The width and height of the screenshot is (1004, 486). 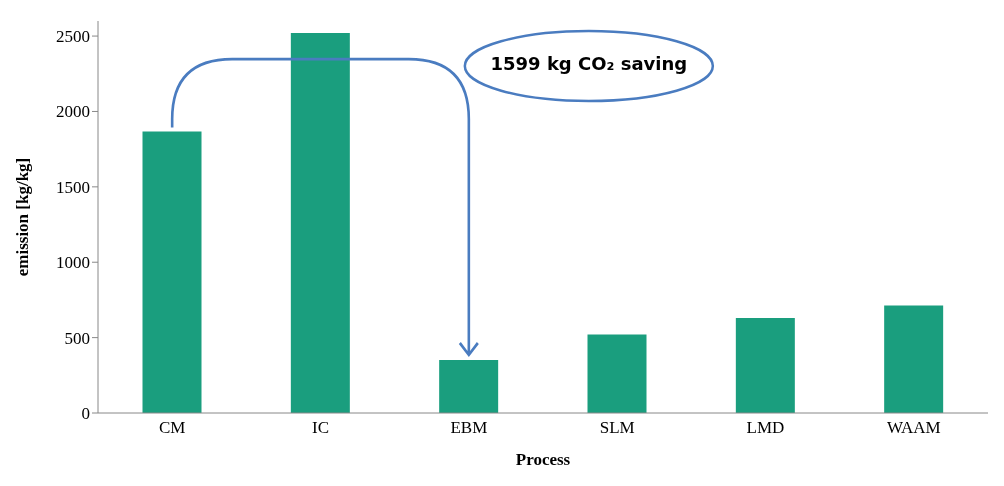 What do you see at coordinates (172, 428) in the screenshot?
I see `x-tick-label: CM` at bounding box center [172, 428].